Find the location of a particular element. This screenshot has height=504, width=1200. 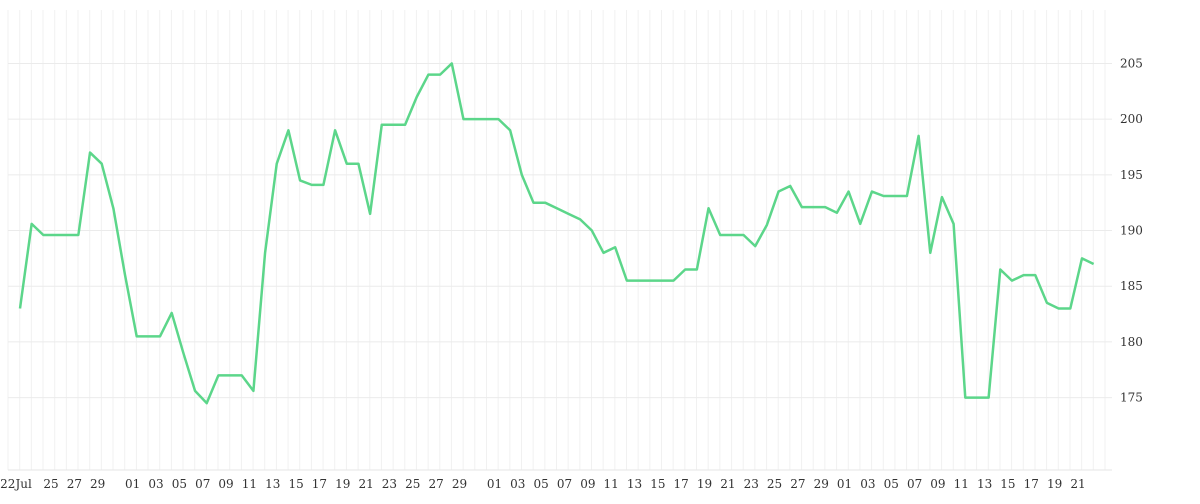

y-tick-label: 200 is located at coordinates (1131, 119).